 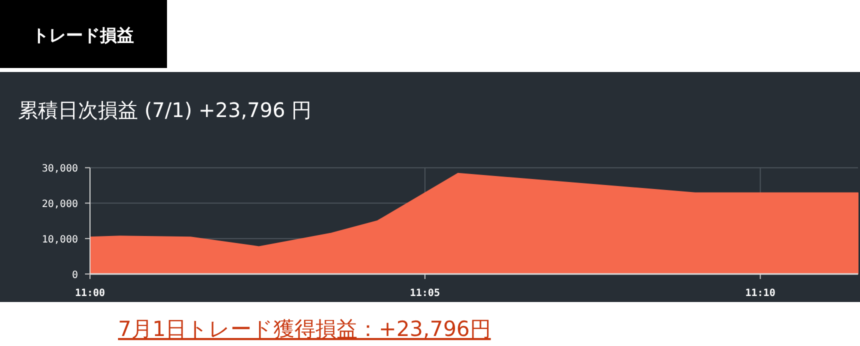 What do you see at coordinates (60, 240) in the screenshot?
I see `y-tick-label: 10,000` at bounding box center [60, 240].